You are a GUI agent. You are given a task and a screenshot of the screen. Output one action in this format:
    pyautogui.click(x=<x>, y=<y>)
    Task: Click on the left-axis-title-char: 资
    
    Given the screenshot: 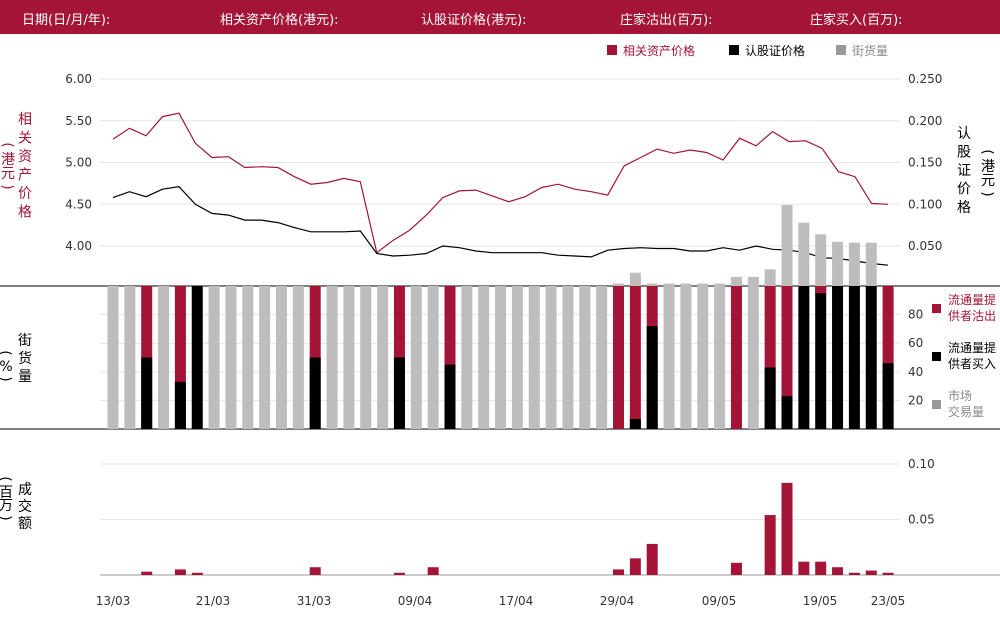 What is the action you would take?
    pyautogui.click(x=25, y=157)
    